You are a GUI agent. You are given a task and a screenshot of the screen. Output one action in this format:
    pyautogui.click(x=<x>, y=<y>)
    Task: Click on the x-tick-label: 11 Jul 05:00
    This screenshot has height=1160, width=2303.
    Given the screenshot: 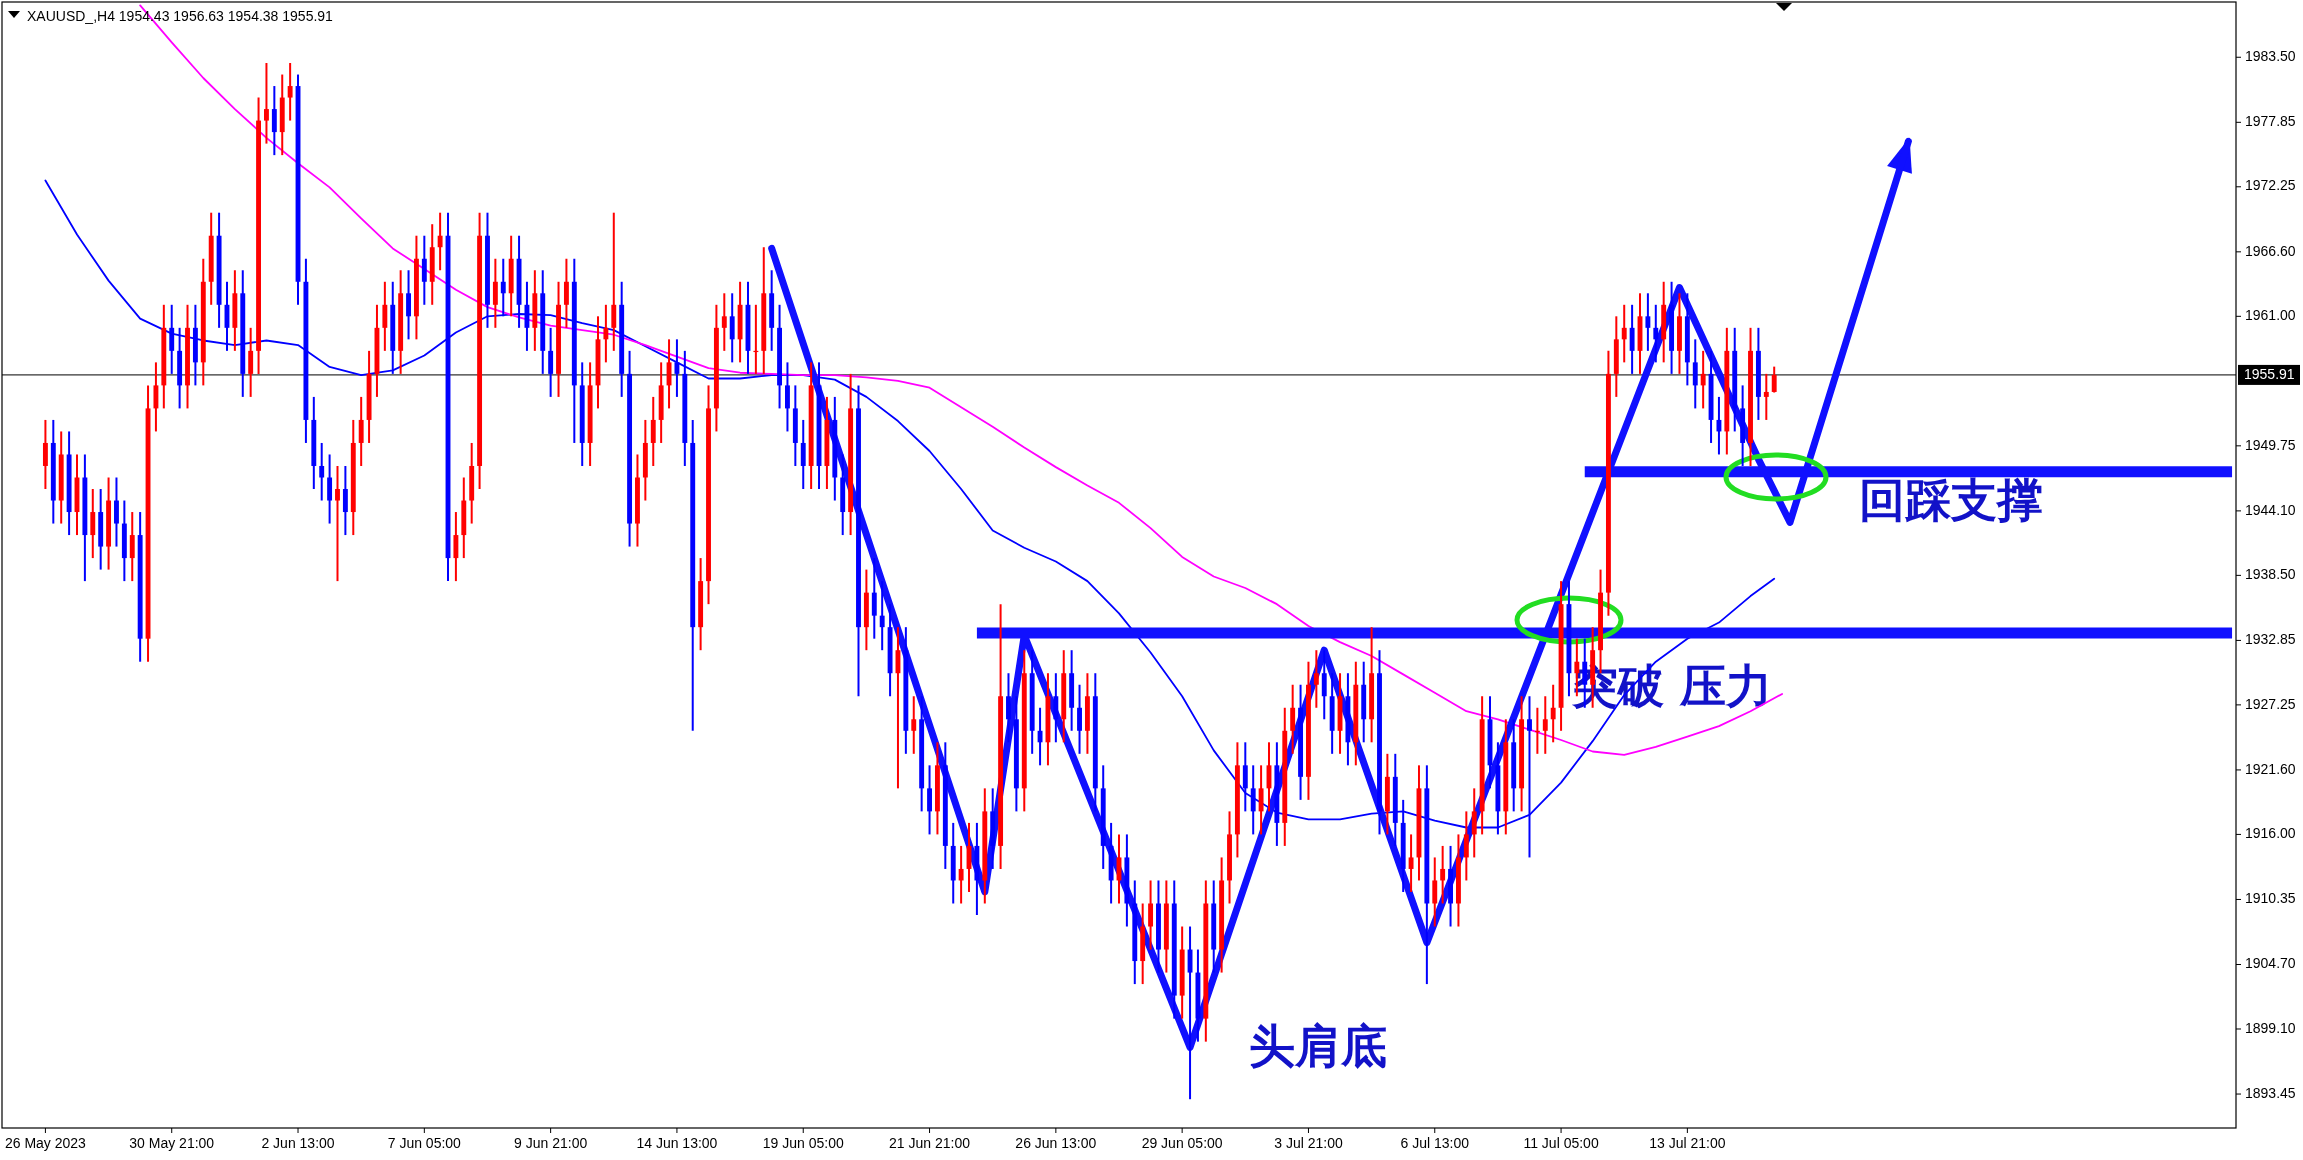 What is the action you would take?
    pyautogui.click(x=1561, y=1143)
    